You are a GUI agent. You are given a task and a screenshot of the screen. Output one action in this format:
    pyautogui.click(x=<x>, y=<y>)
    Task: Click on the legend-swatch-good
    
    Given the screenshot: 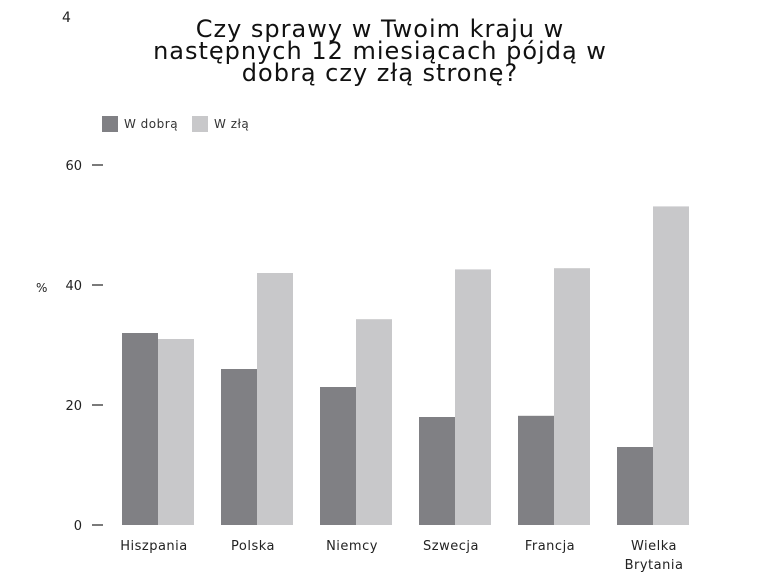 What is the action you would take?
    pyautogui.click(x=110, y=124)
    